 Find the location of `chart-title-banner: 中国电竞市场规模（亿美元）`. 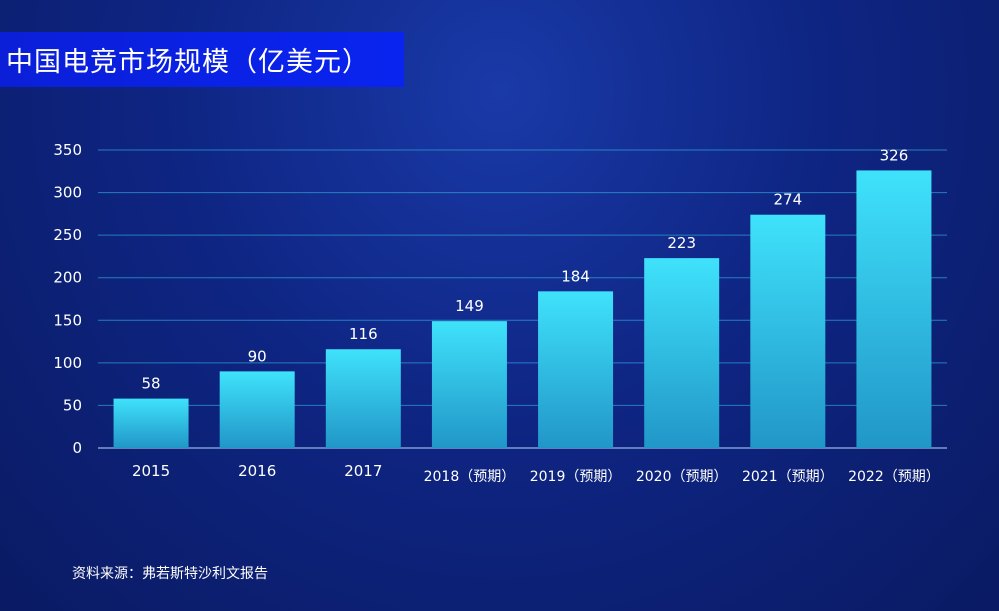

chart-title-banner: 中国电竞市场规模（亿美元） is located at coordinates (202, 59).